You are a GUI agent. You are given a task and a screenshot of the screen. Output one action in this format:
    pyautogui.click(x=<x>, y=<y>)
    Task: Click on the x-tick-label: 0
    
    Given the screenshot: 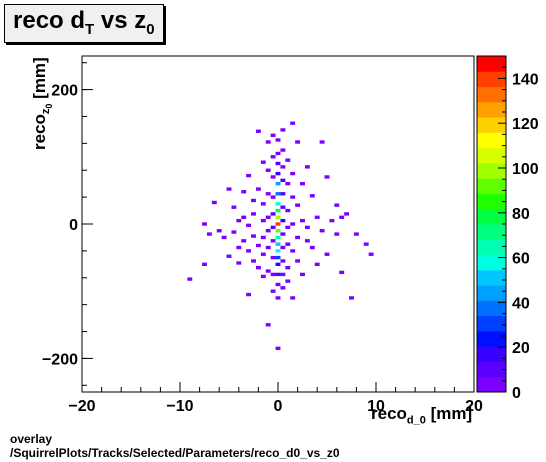 What is the action you would take?
    pyautogui.click(x=278, y=406)
    